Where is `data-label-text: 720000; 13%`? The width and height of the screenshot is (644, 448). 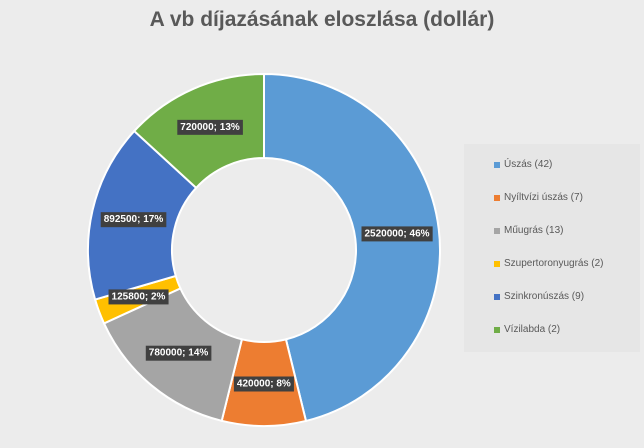
data-label-text: 720000; 13% is located at coordinates (210, 127).